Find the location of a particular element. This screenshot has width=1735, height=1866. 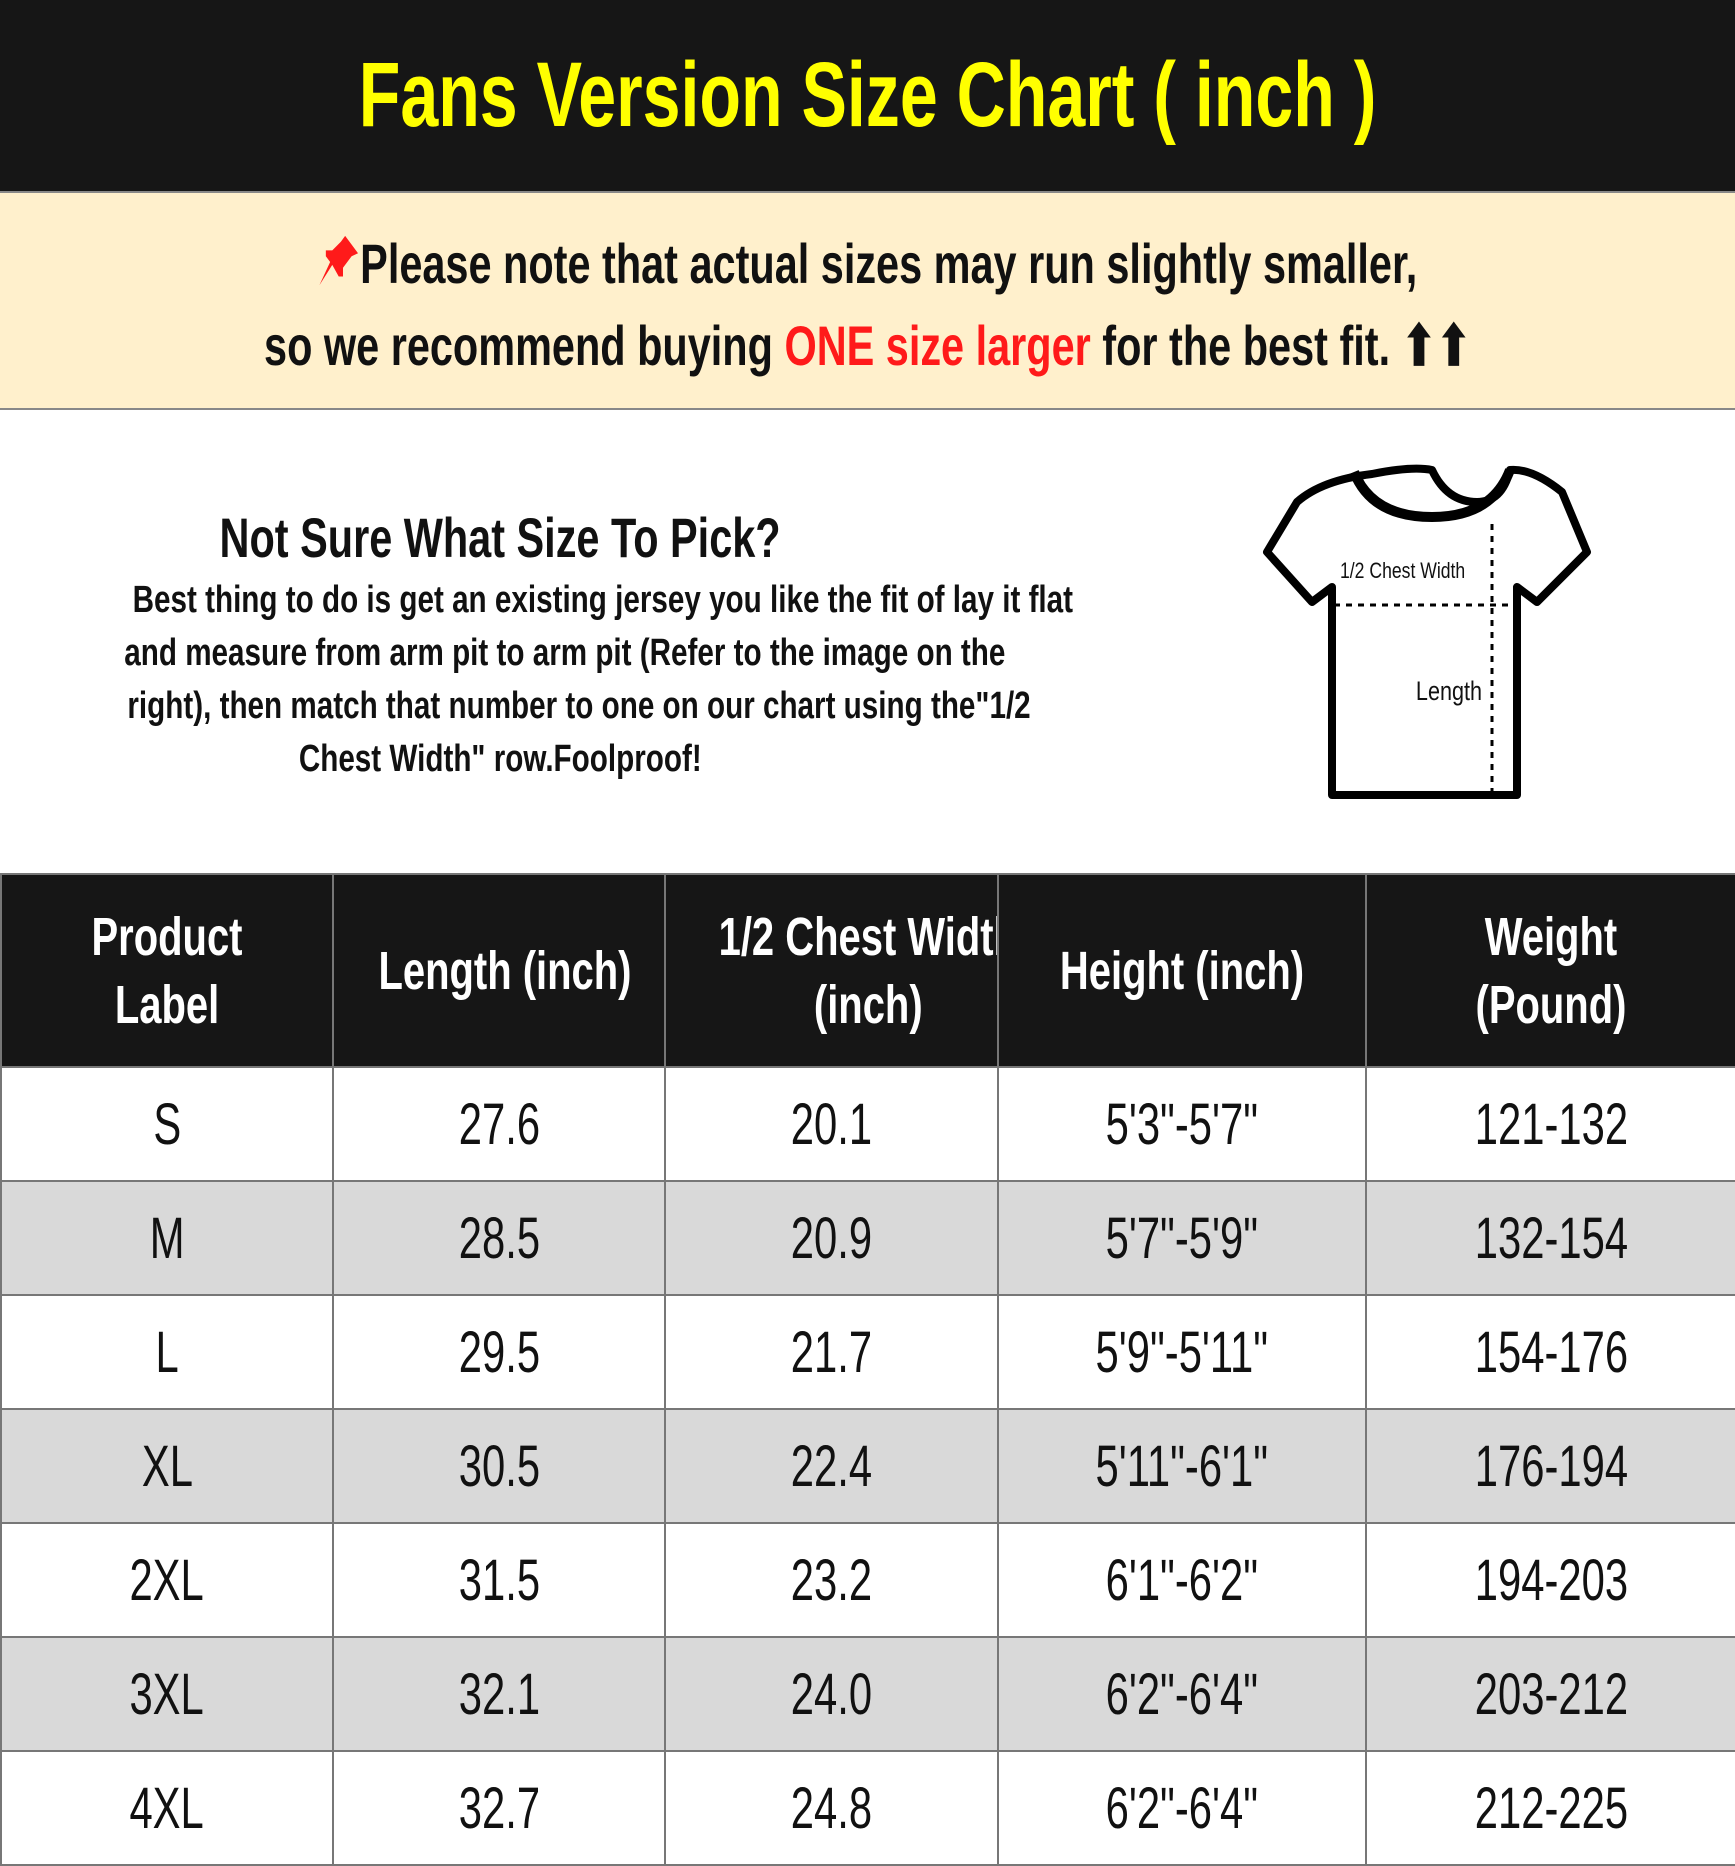

cell-length: 27.6 is located at coordinates (499, 1124).